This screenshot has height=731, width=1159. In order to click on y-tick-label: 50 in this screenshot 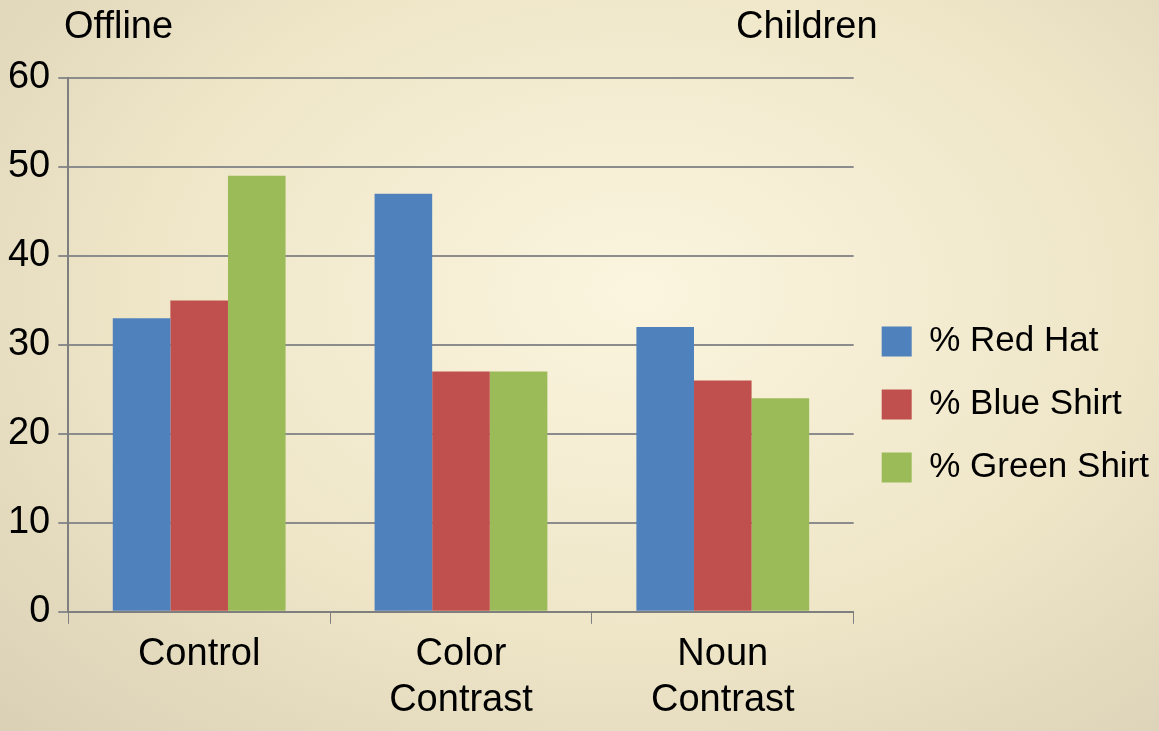, I will do `click(29, 164)`.